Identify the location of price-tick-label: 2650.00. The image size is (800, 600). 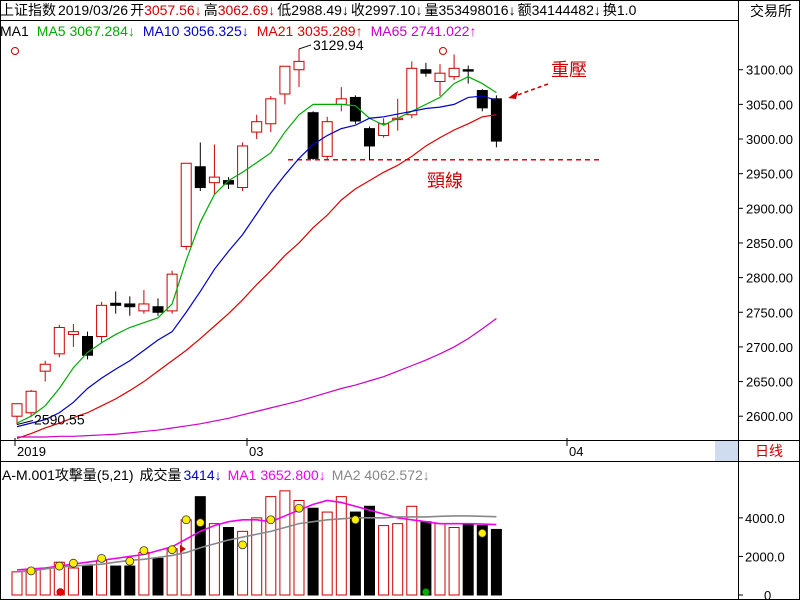
(769, 382).